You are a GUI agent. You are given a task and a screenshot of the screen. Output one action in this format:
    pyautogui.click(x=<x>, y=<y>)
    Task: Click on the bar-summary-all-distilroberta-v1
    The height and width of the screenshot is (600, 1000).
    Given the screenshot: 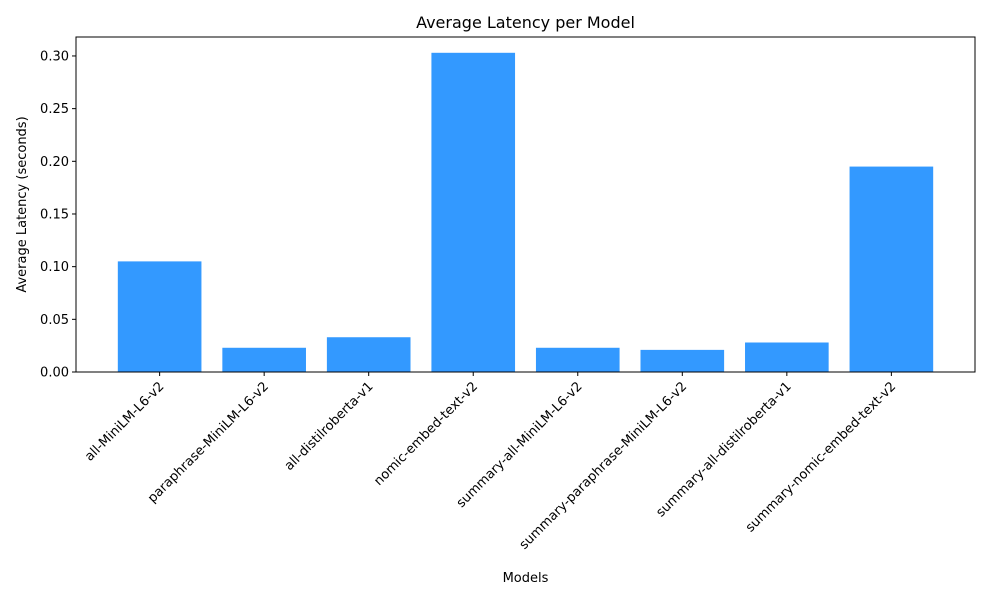 What is the action you would take?
    pyautogui.click(x=787, y=357)
    